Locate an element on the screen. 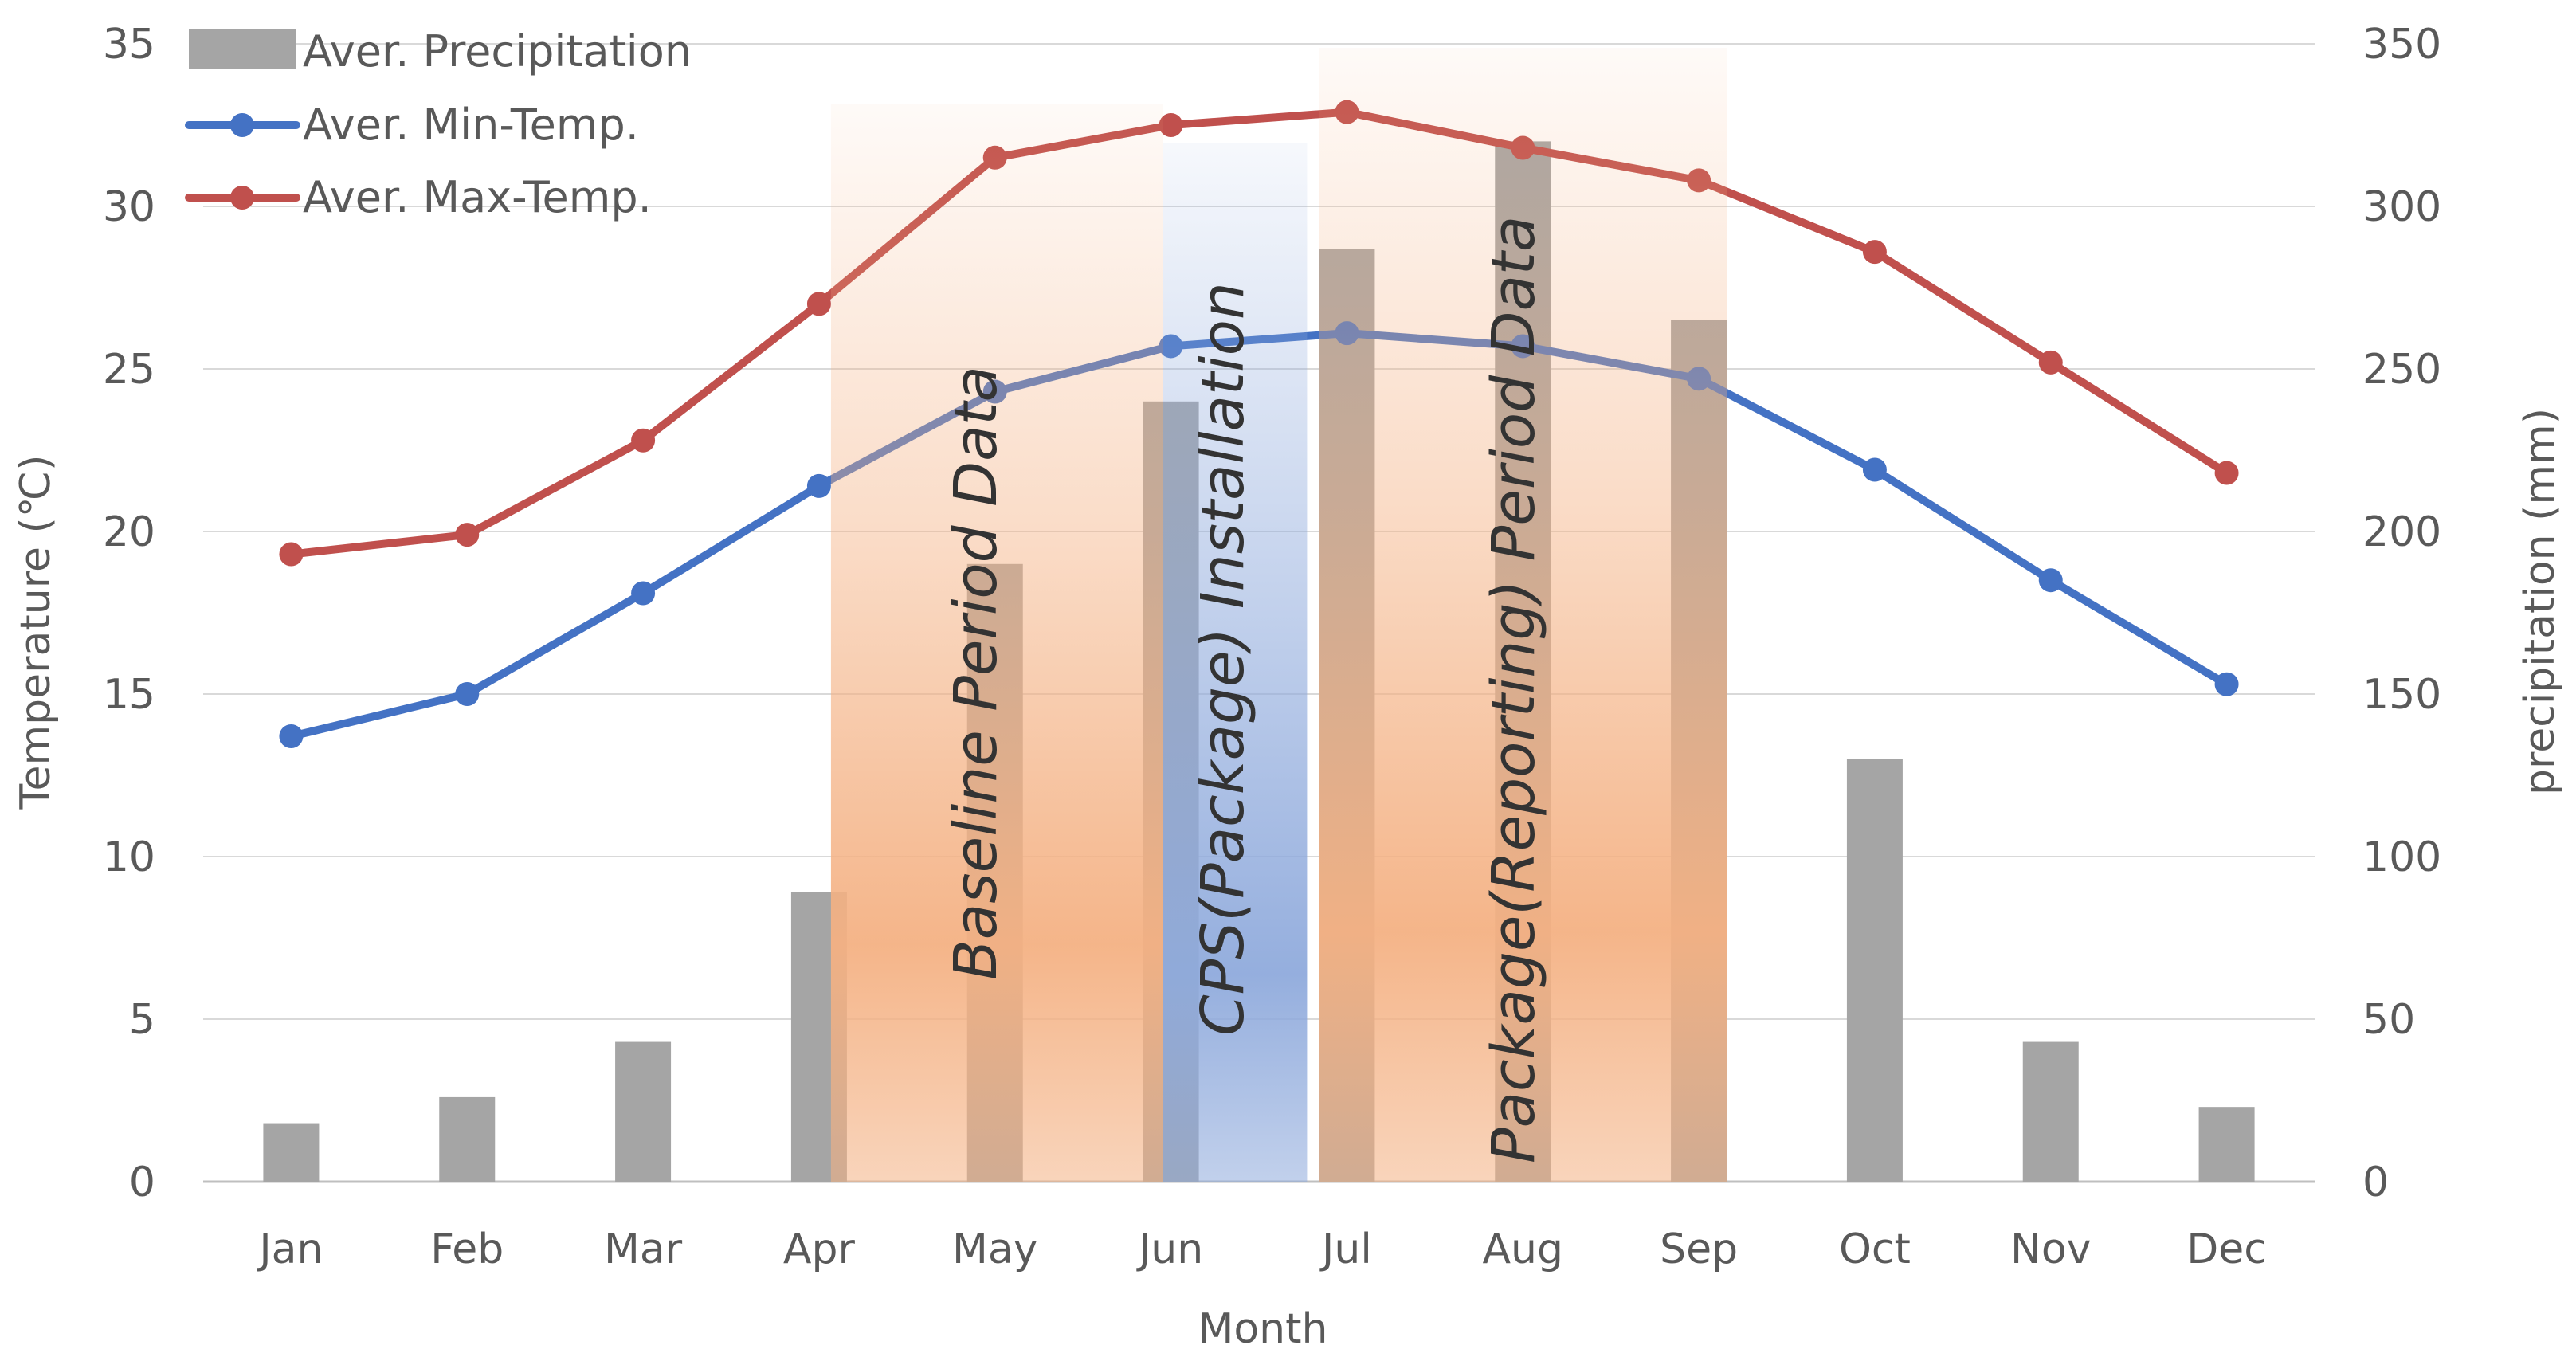 The width and height of the screenshot is (2576, 1353). legend-label-aver-precipitation: Aver. Precipitation is located at coordinates (497, 51).